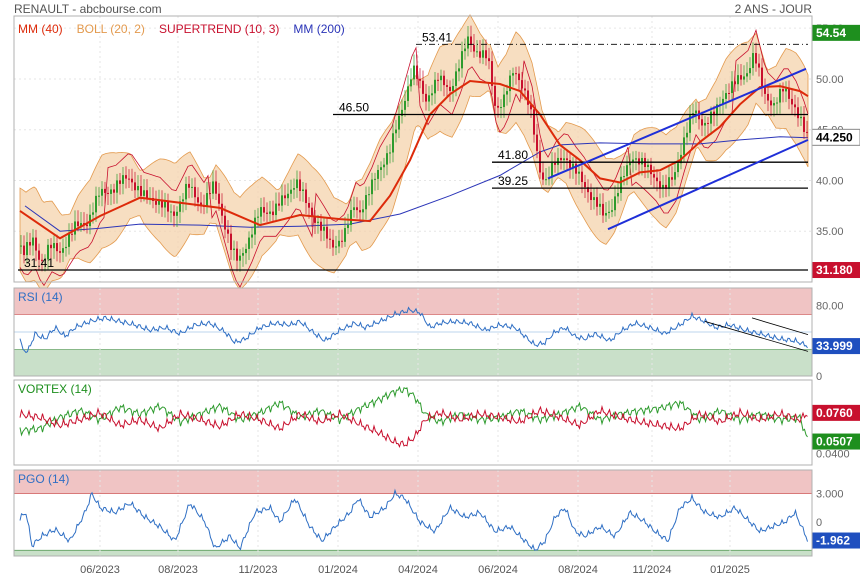 The width and height of the screenshot is (860, 580). I want to click on price-badge: 54.54, so click(836, 32).